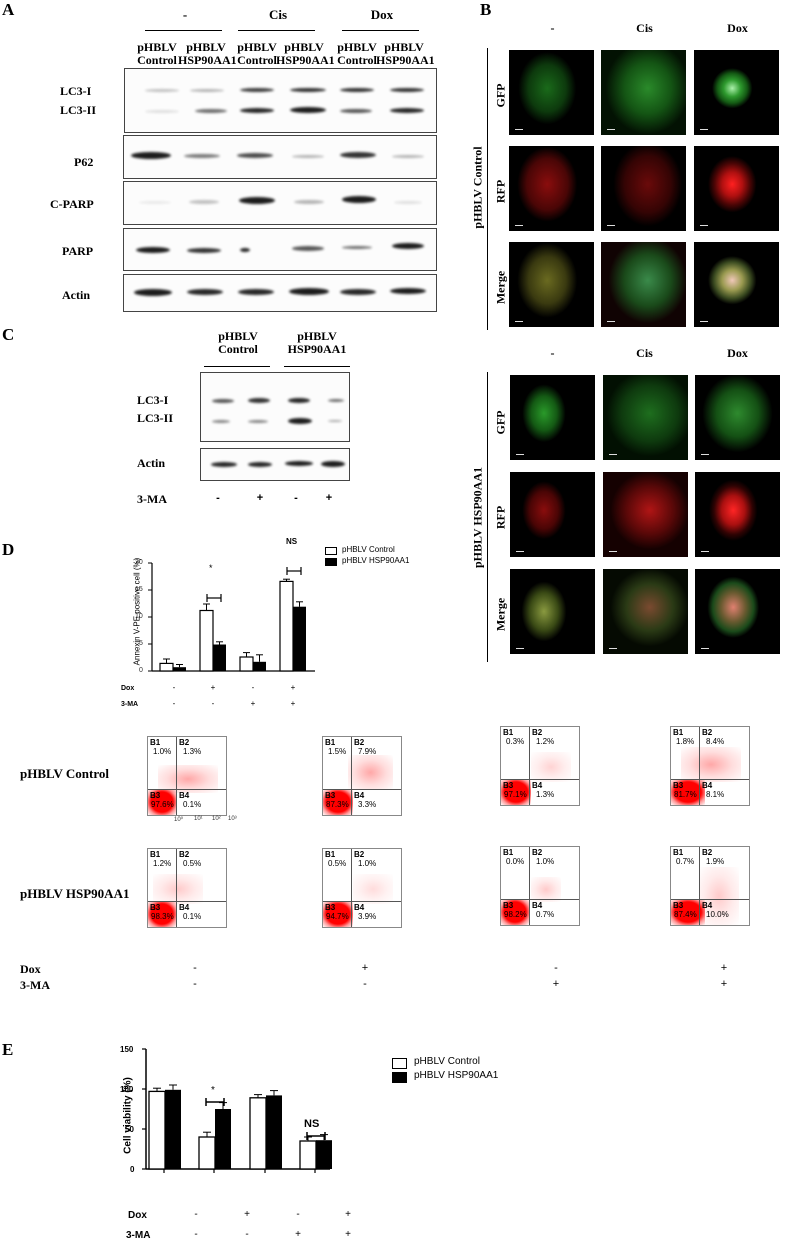 The height and width of the screenshot is (1242, 785). I want to click on row-label-merge: Merge, so click(500, 287).